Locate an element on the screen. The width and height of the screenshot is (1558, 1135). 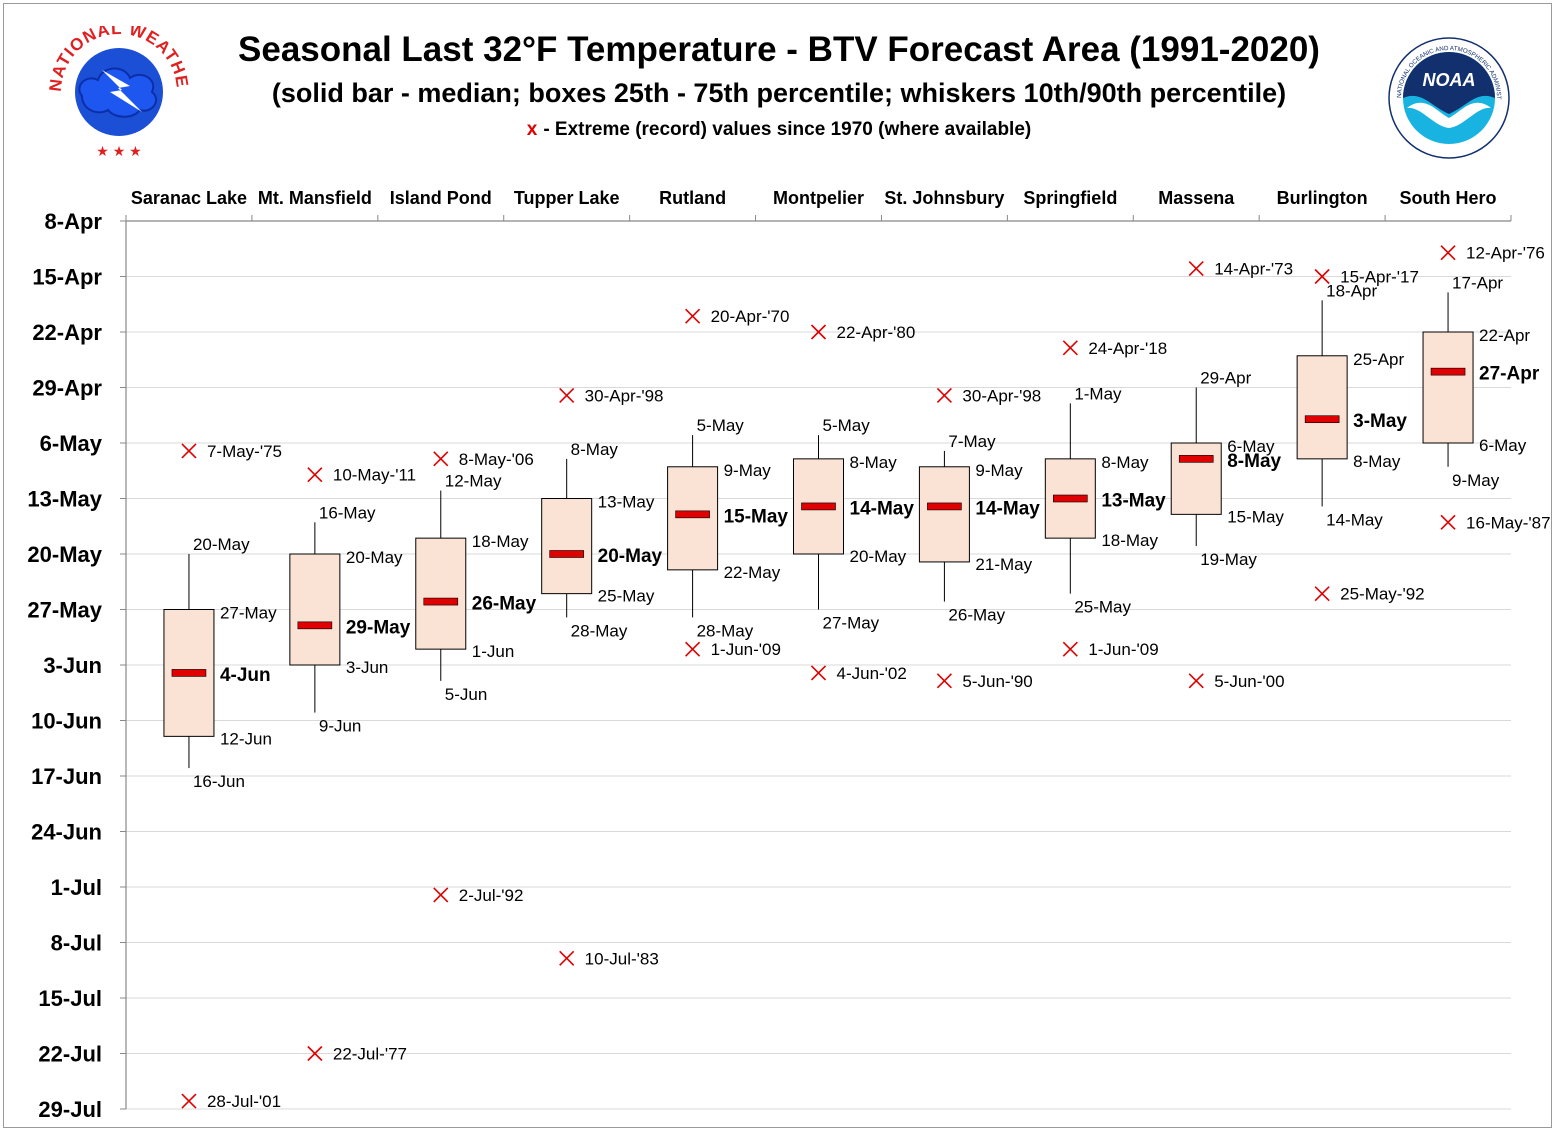
p75-label: 1-Jun is located at coordinates (493, 651).